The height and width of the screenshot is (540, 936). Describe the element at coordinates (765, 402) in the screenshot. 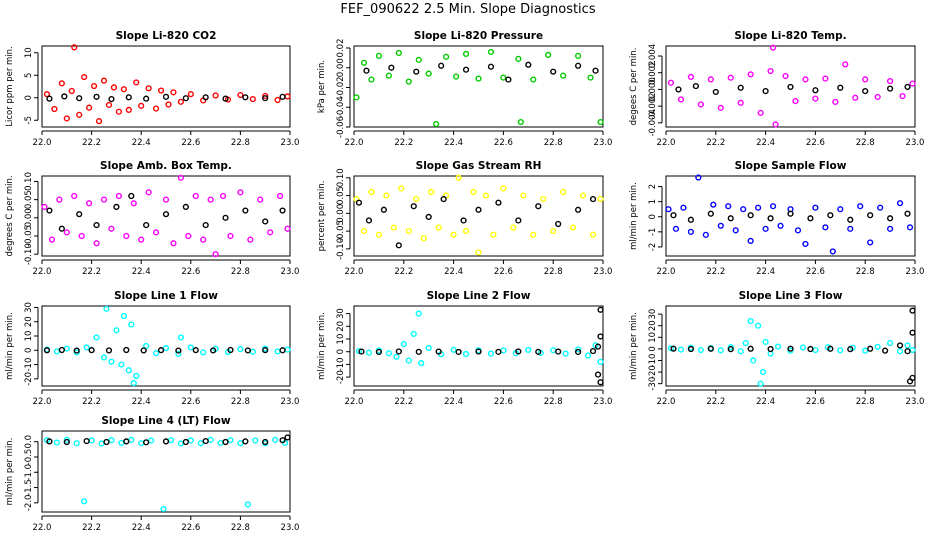

I see `x-tick-label: 22.4` at that location.